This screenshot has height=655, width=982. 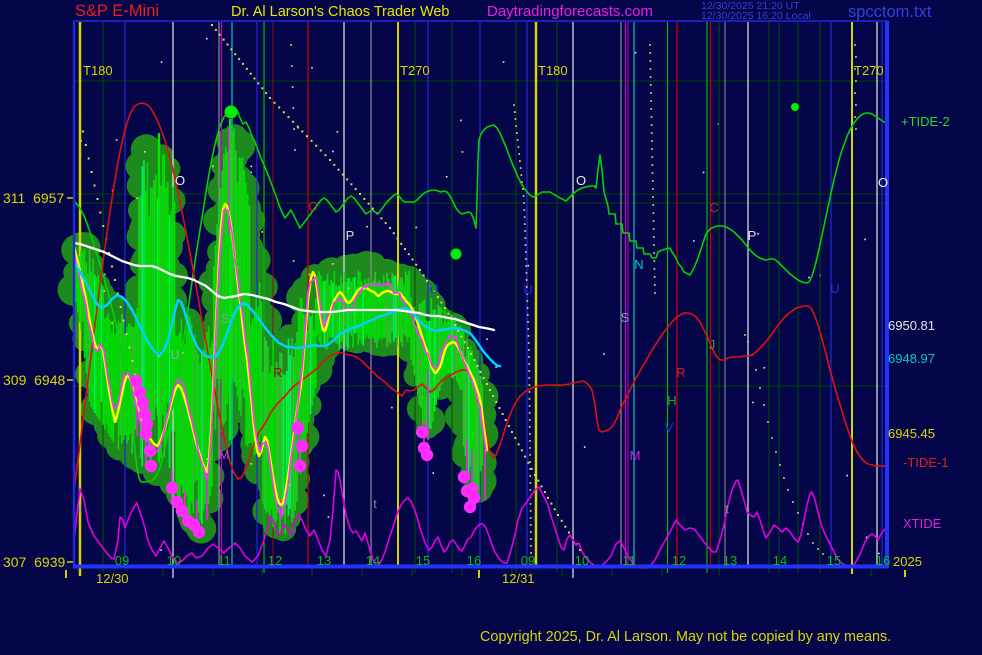 I want to click on svg-text: XTIDE, so click(x=922, y=523).